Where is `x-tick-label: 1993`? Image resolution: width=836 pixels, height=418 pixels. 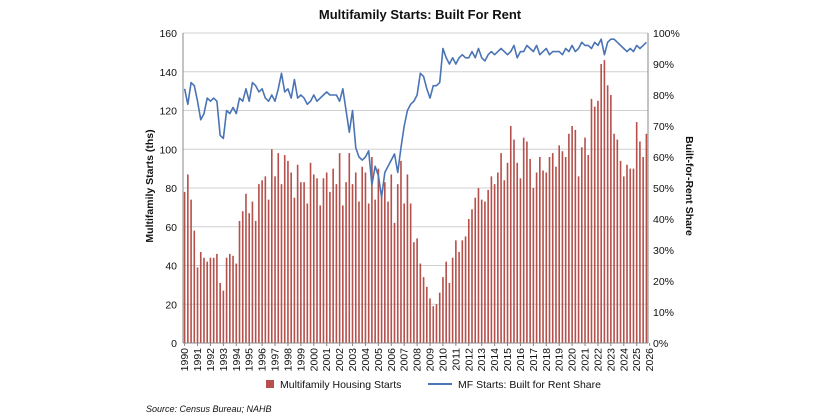
x-tick-label: 1993 is located at coordinates (224, 360).